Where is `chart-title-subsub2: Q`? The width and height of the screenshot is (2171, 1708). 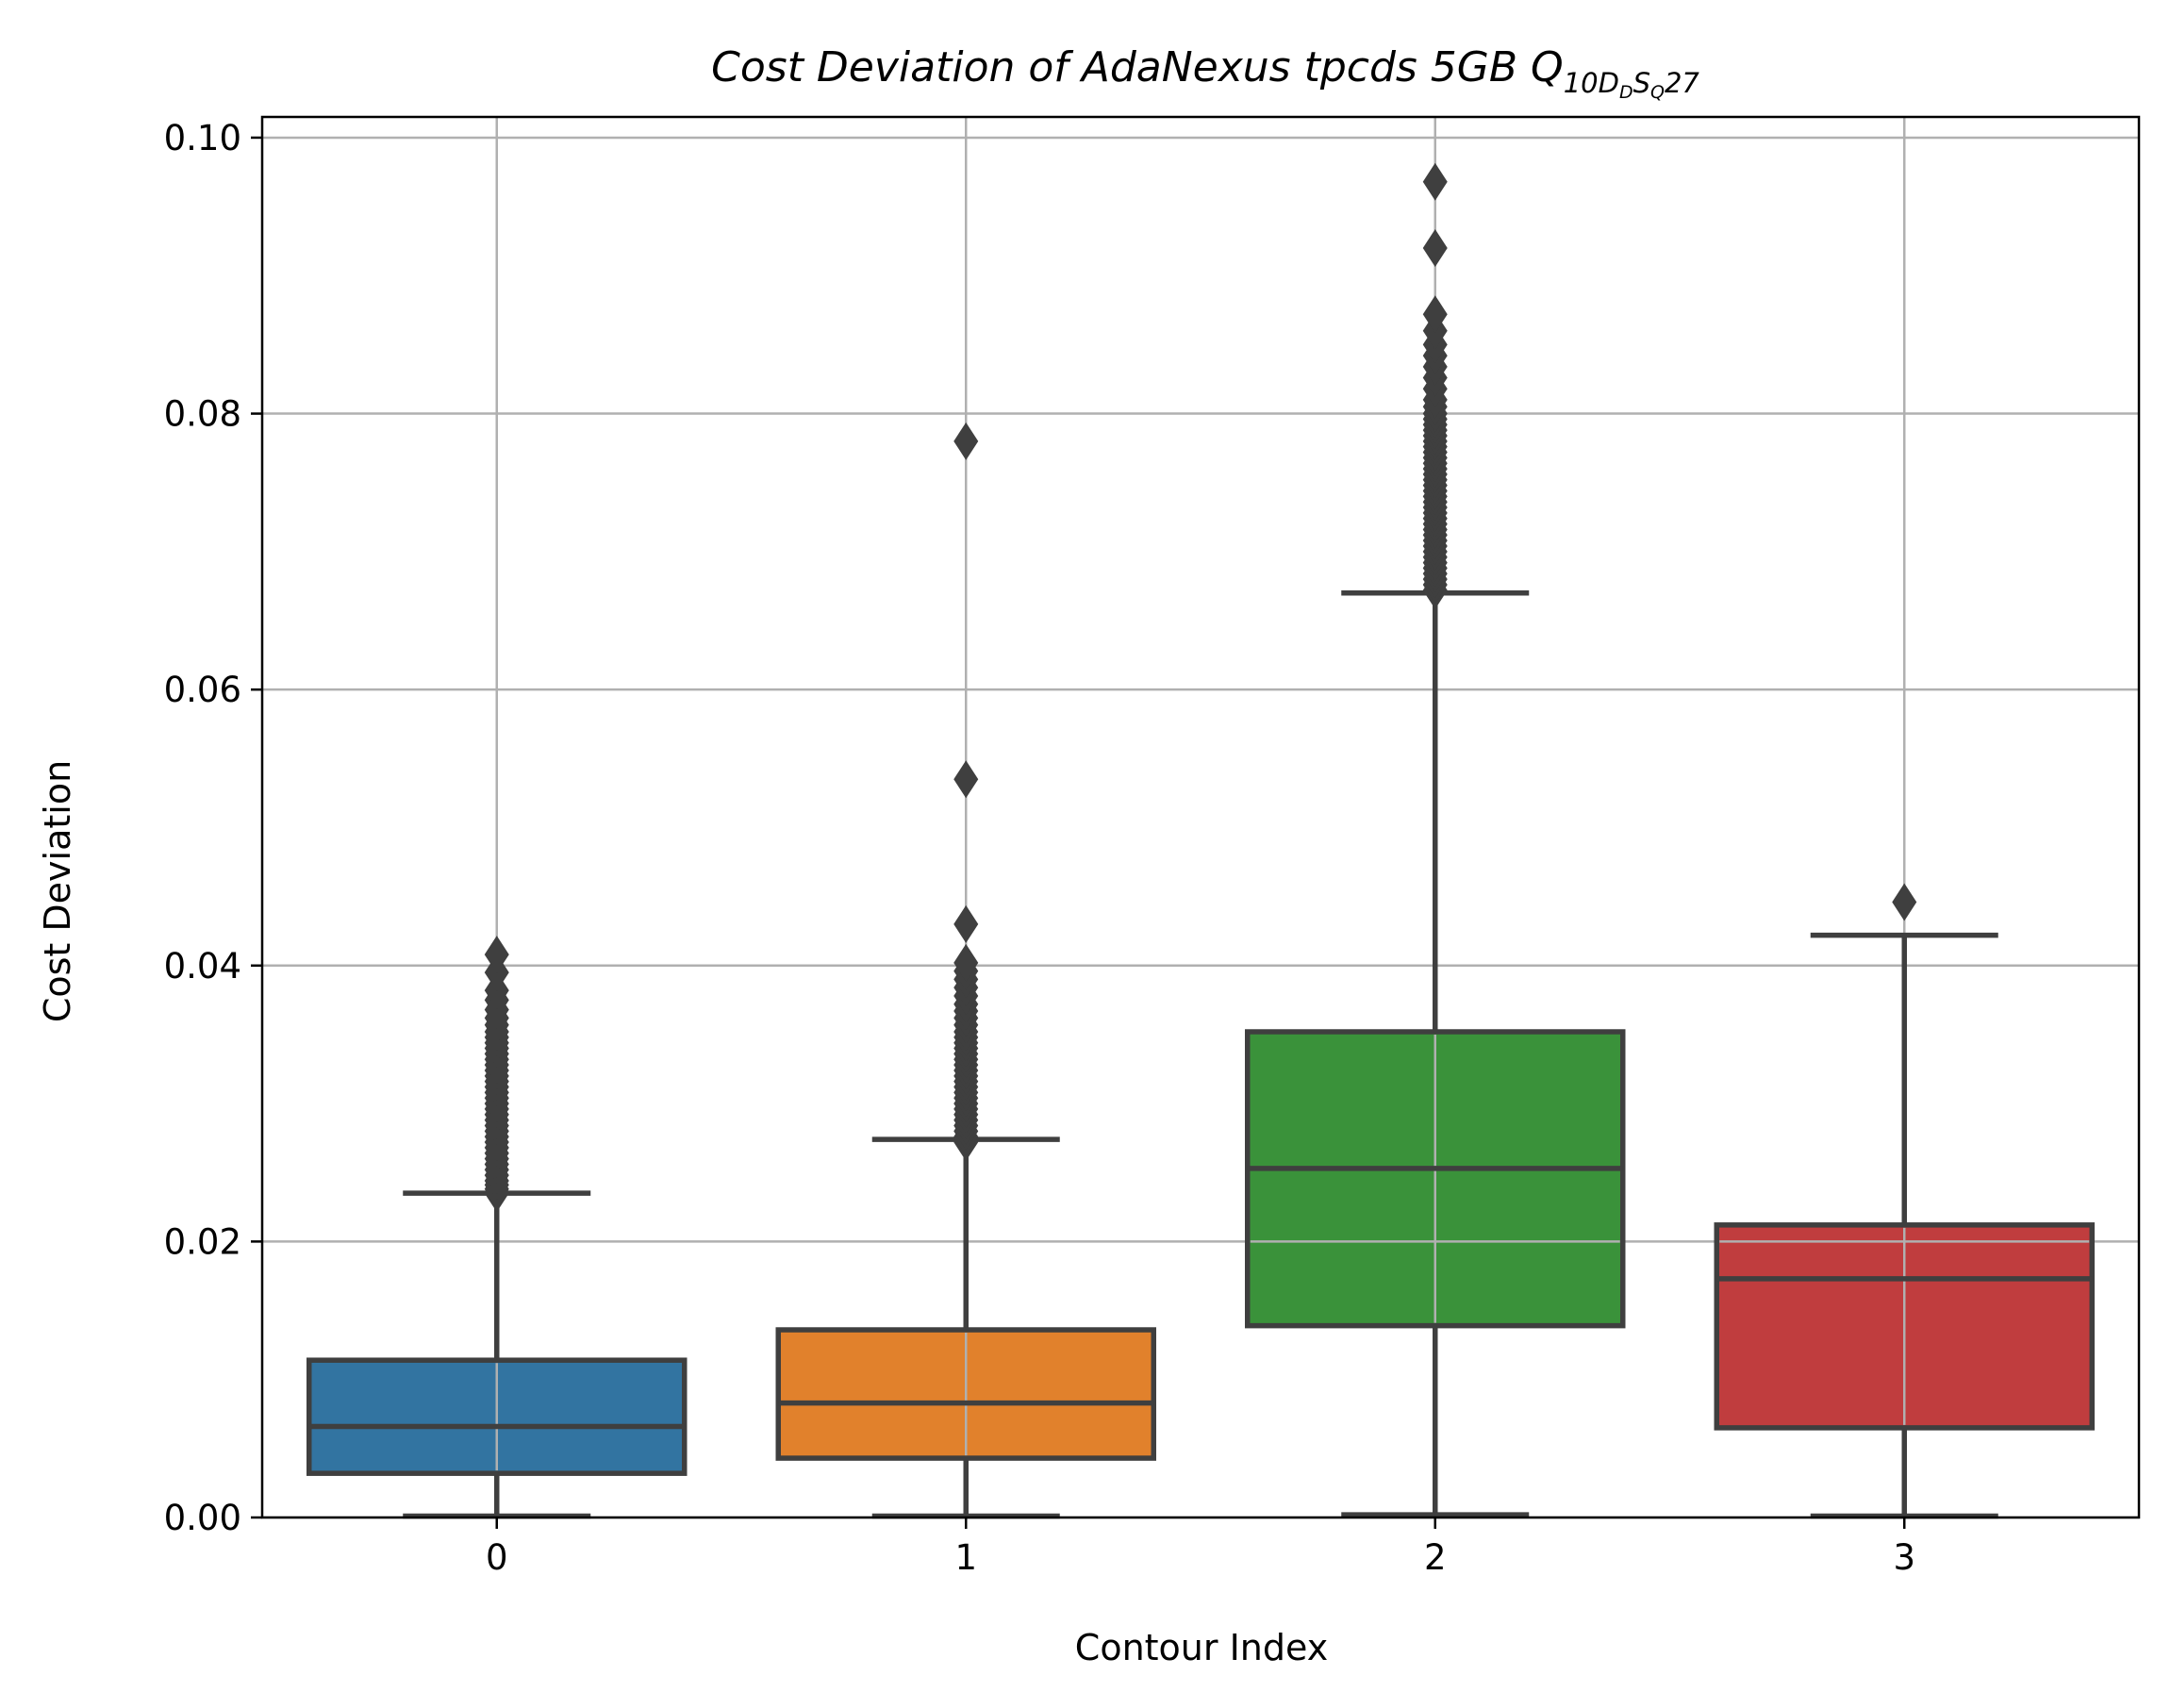 chart-title-subsub2: Q is located at coordinates (1657, 92).